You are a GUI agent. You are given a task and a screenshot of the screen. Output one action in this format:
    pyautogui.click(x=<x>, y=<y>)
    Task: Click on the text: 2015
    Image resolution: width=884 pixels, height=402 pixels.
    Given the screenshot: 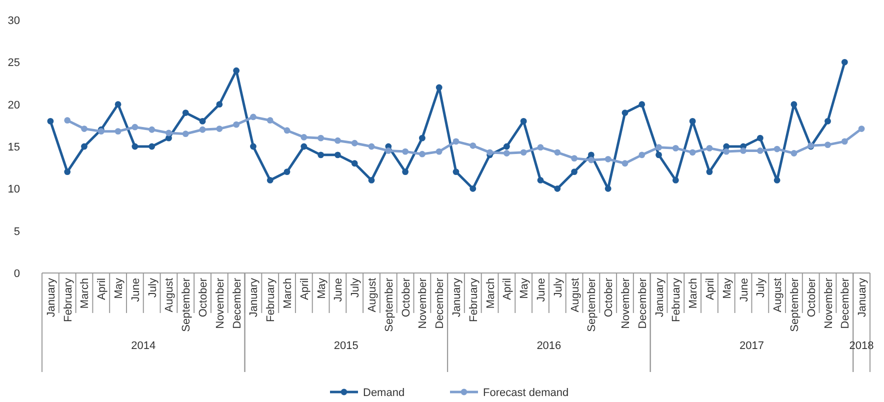 What is the action you would take?
    pyautogui.click(x=346, y=346)
    